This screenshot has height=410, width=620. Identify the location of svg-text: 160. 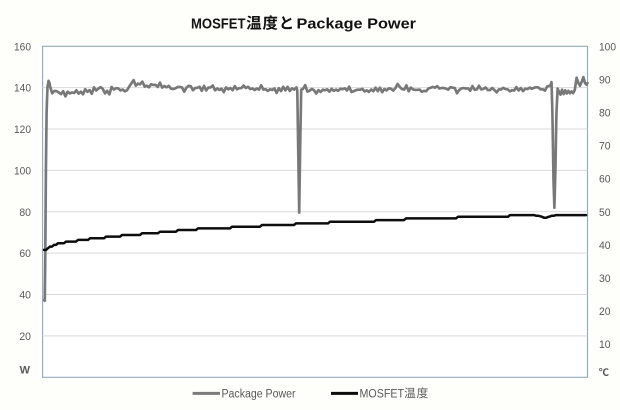
(22, 47).